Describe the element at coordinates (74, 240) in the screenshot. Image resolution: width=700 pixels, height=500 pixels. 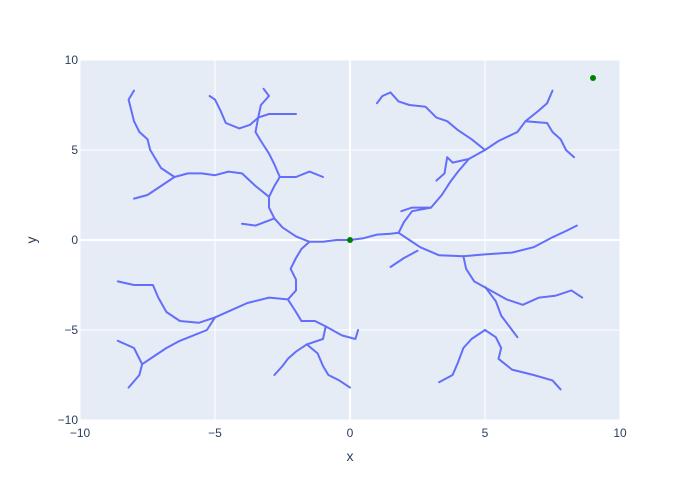
I see `y-tick-label: 0` at that location.